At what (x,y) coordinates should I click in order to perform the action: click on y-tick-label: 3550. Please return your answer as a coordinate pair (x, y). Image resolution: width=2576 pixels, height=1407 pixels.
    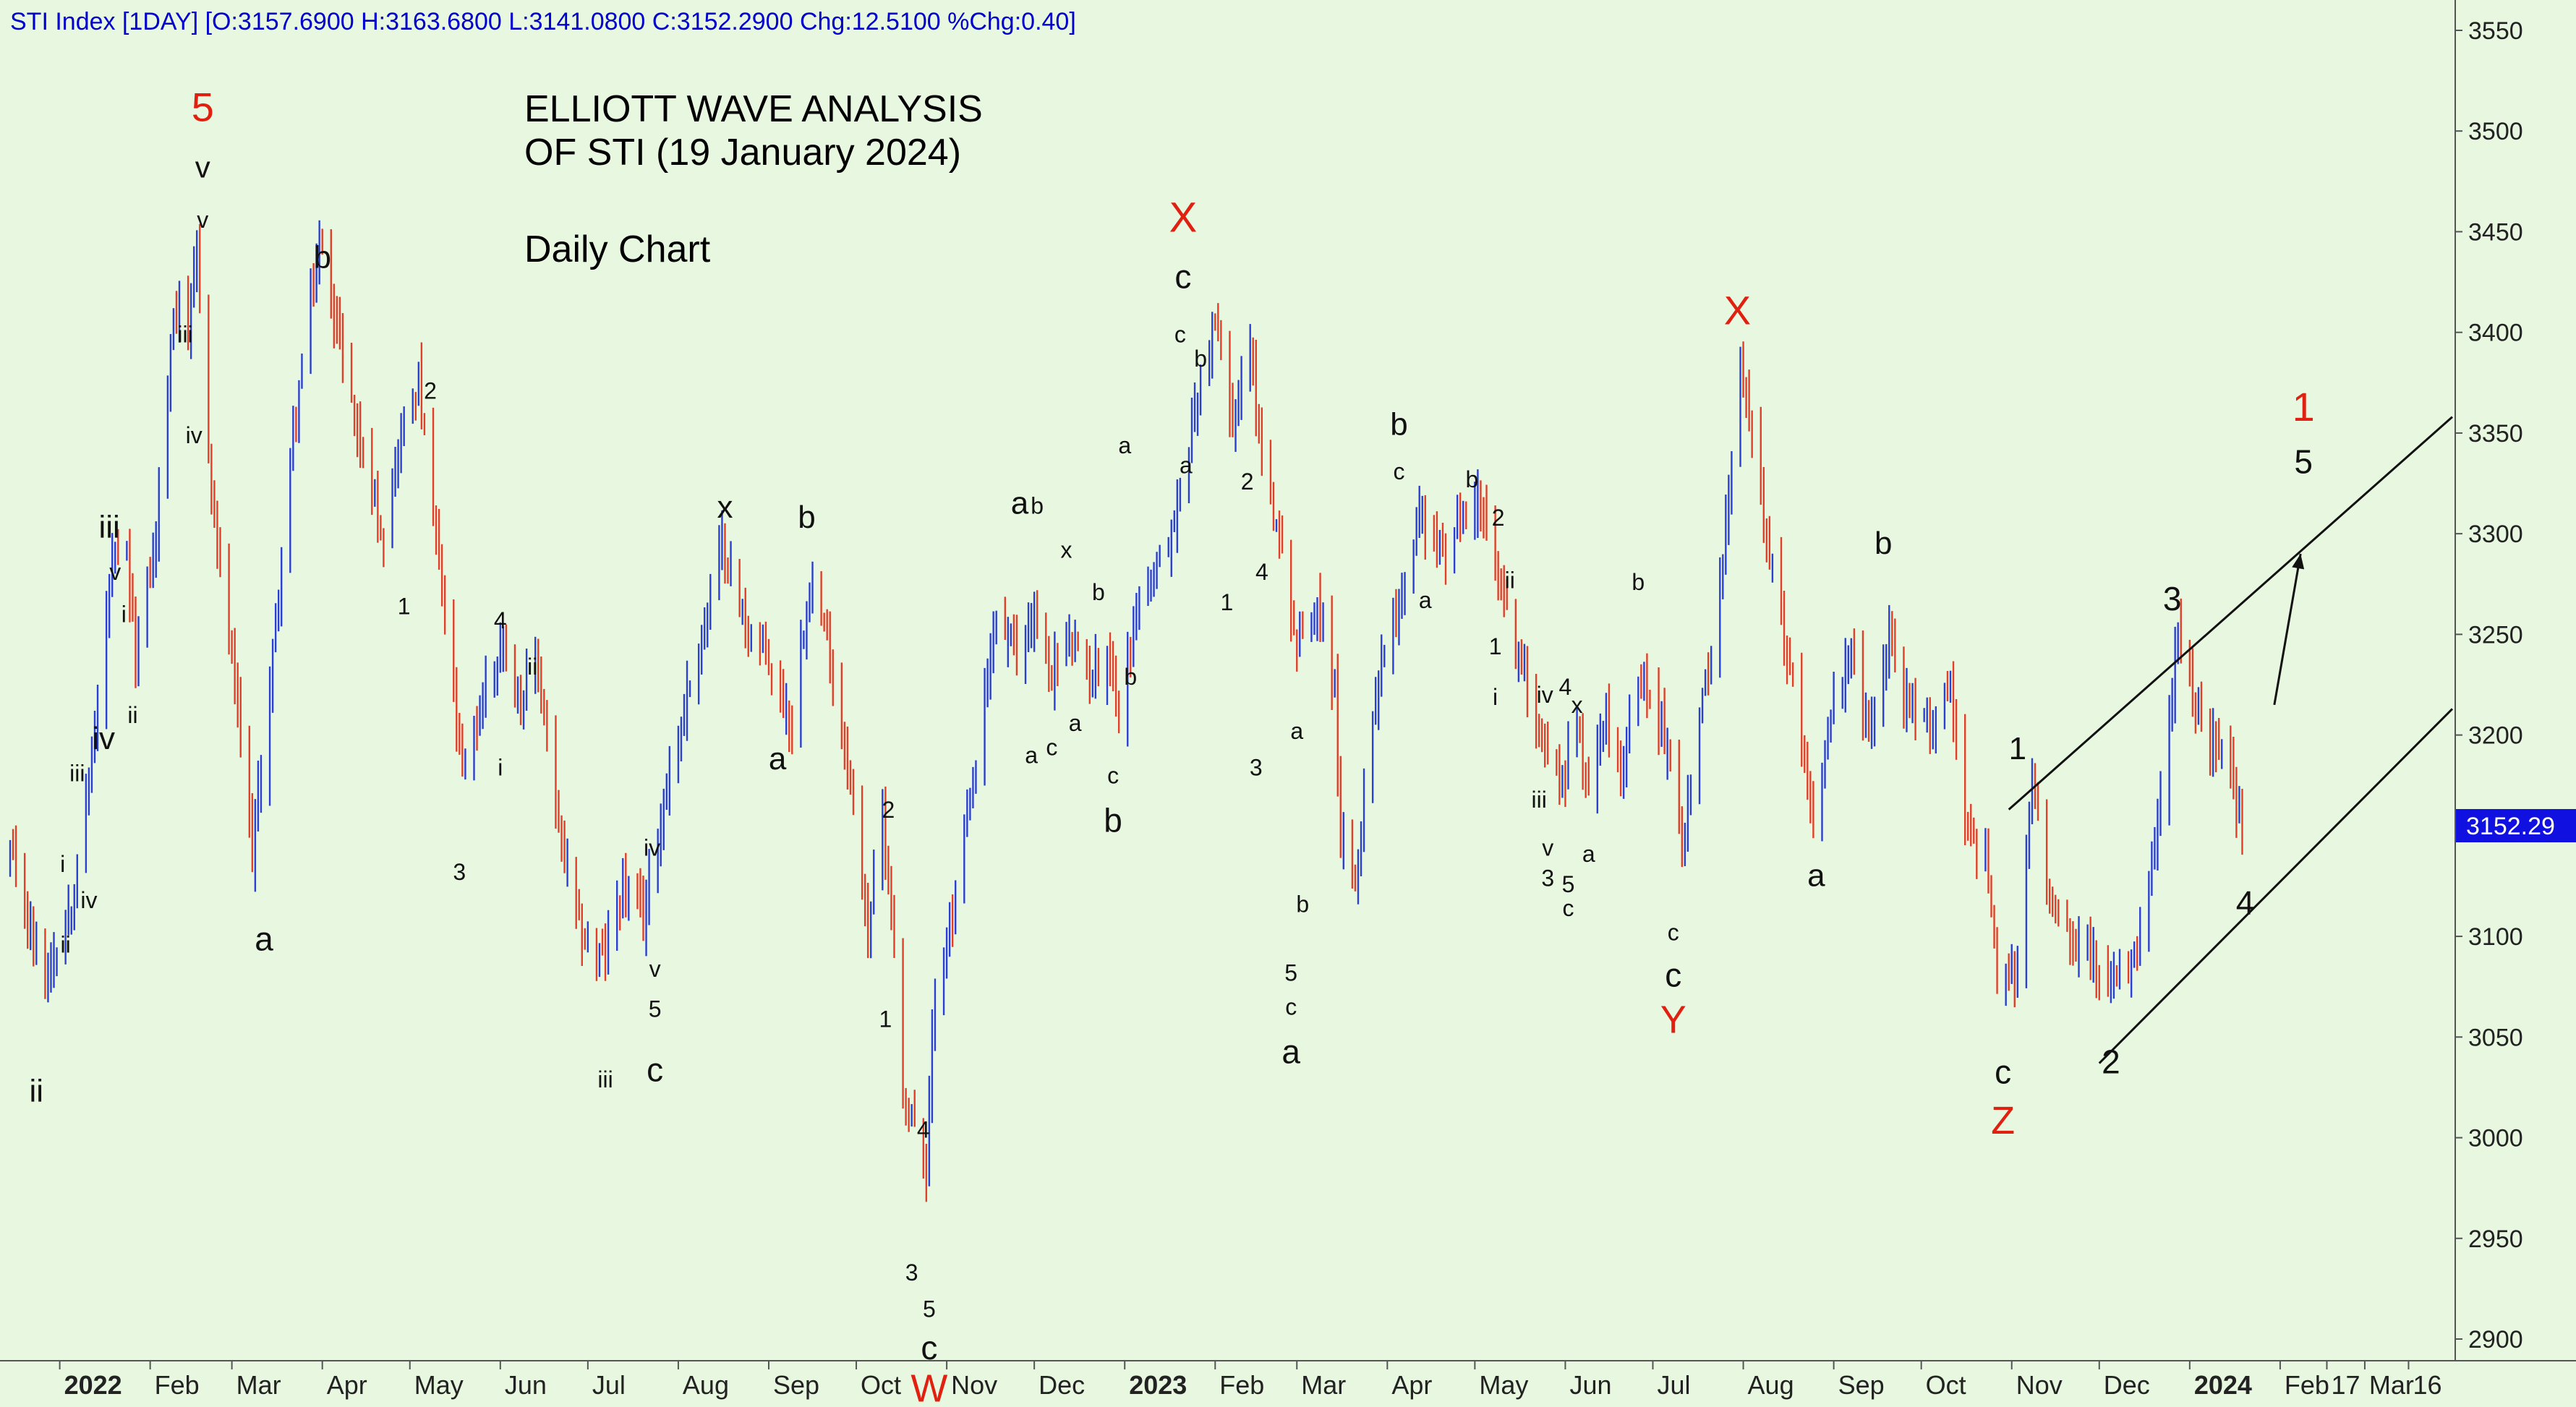
    Looking at the image, I should click on (2496, 31).